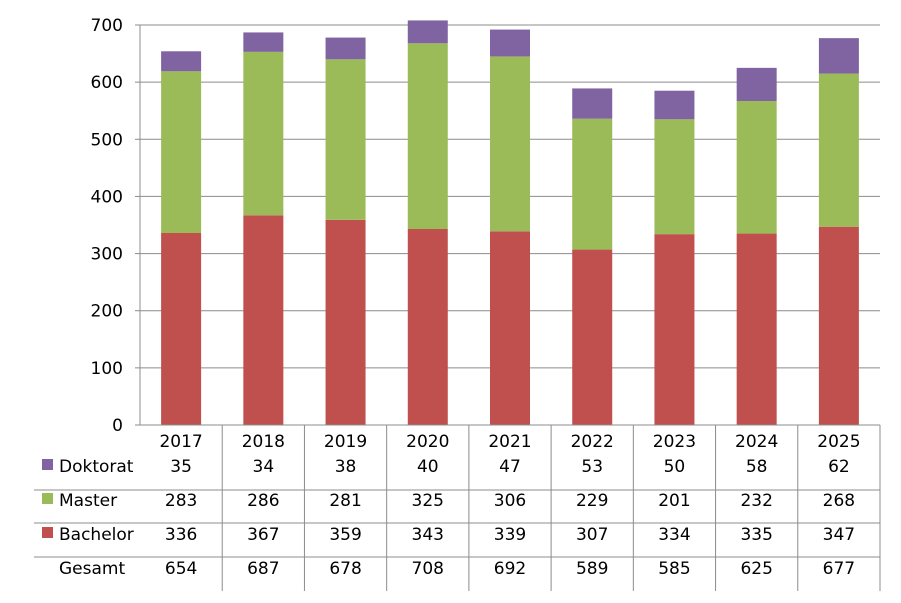 This screenshot has height=603, width=901. I want to click on table-cell: 335, so click(756, 535).